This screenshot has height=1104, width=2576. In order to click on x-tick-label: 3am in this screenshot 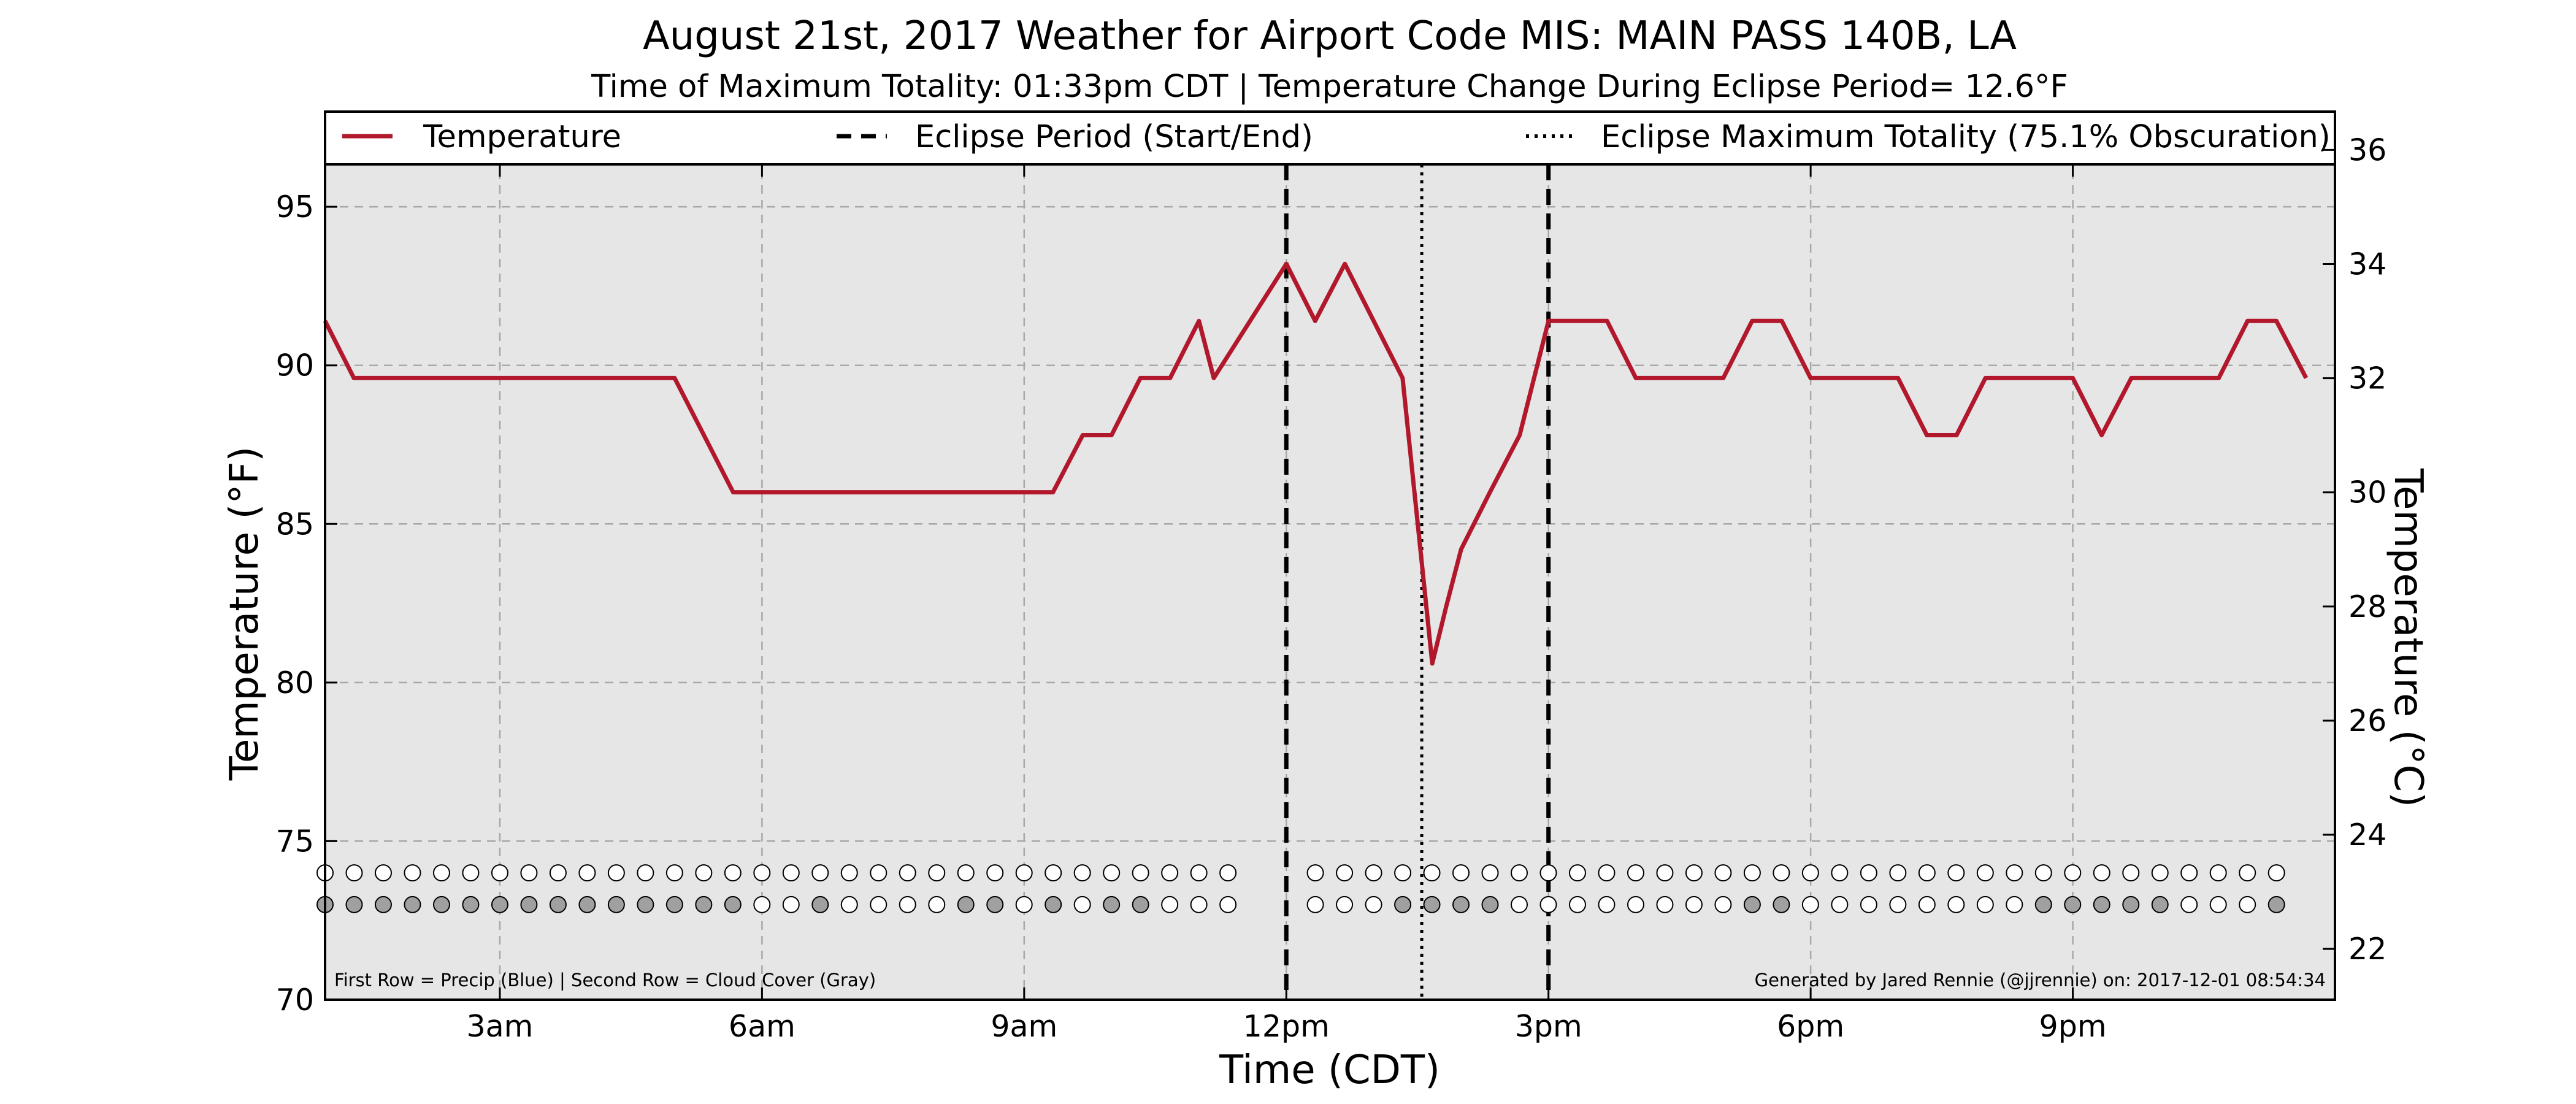, I will do `click(499, 1026)`.